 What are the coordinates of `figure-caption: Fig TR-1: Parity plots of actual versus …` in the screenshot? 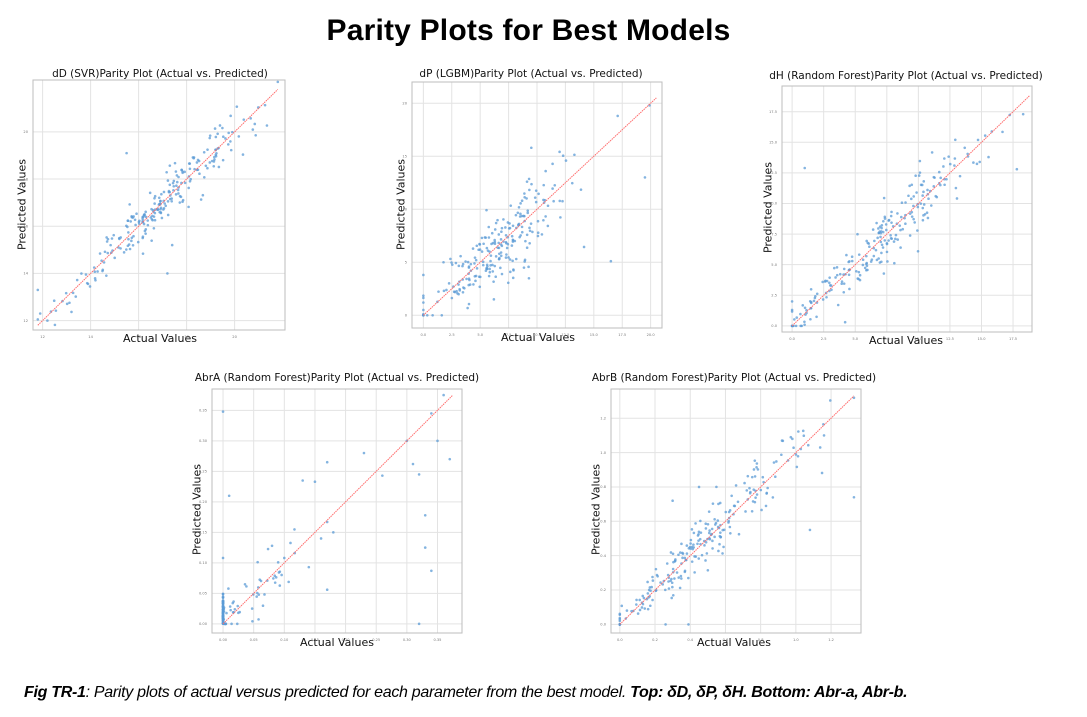 It's located at (466, 693).